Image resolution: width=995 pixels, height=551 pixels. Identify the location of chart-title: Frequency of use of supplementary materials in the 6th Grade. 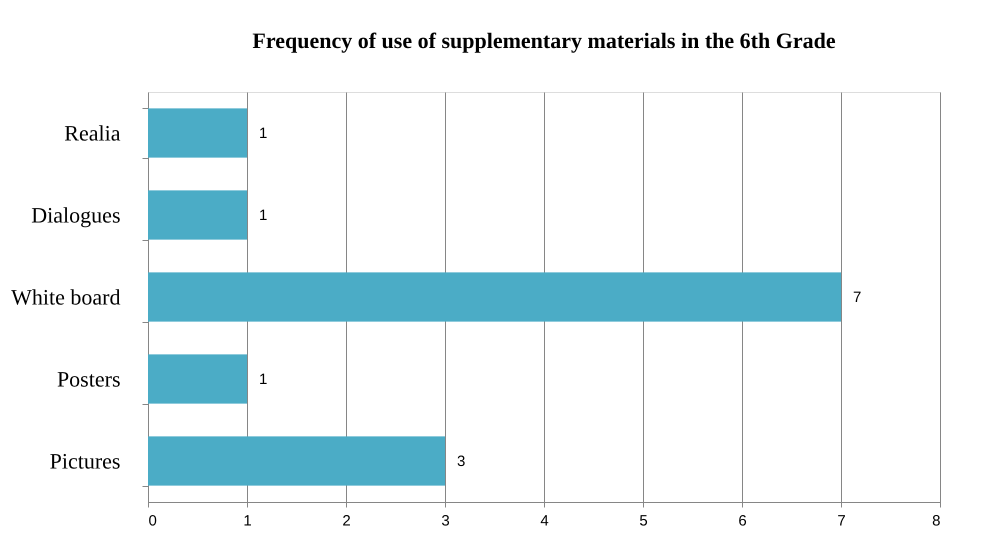
(544, 40).